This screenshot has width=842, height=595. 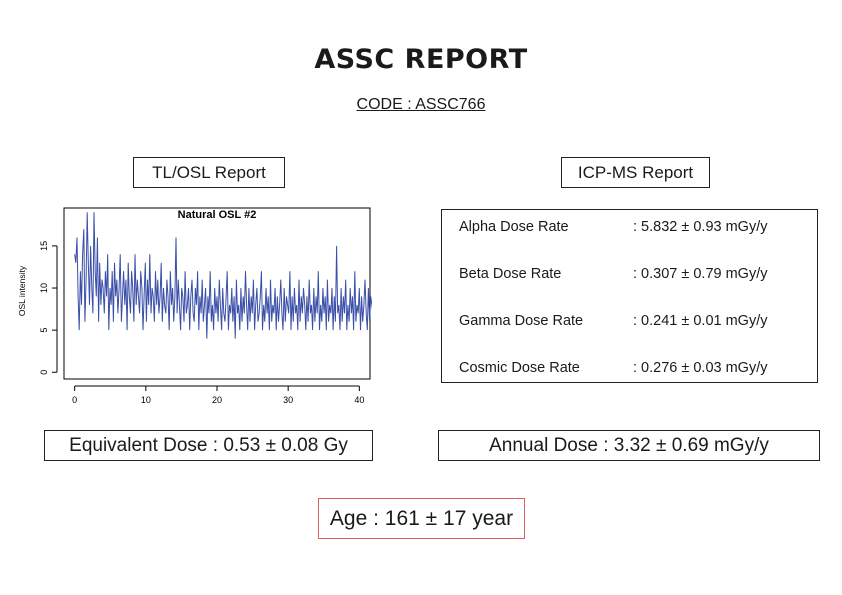 I want to click on report-code-text: CODE : ASSC766, so click(x=421, y=104).